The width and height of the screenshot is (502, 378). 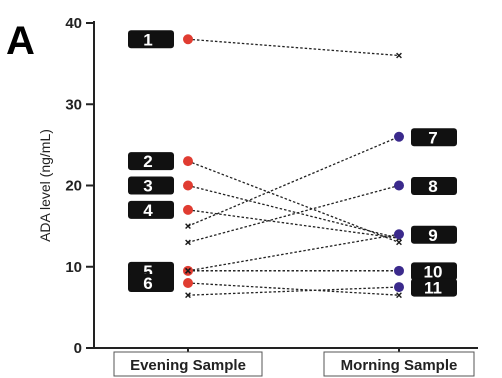 I want to click on category-label: Evening Sample, so click(x=188, y=365).